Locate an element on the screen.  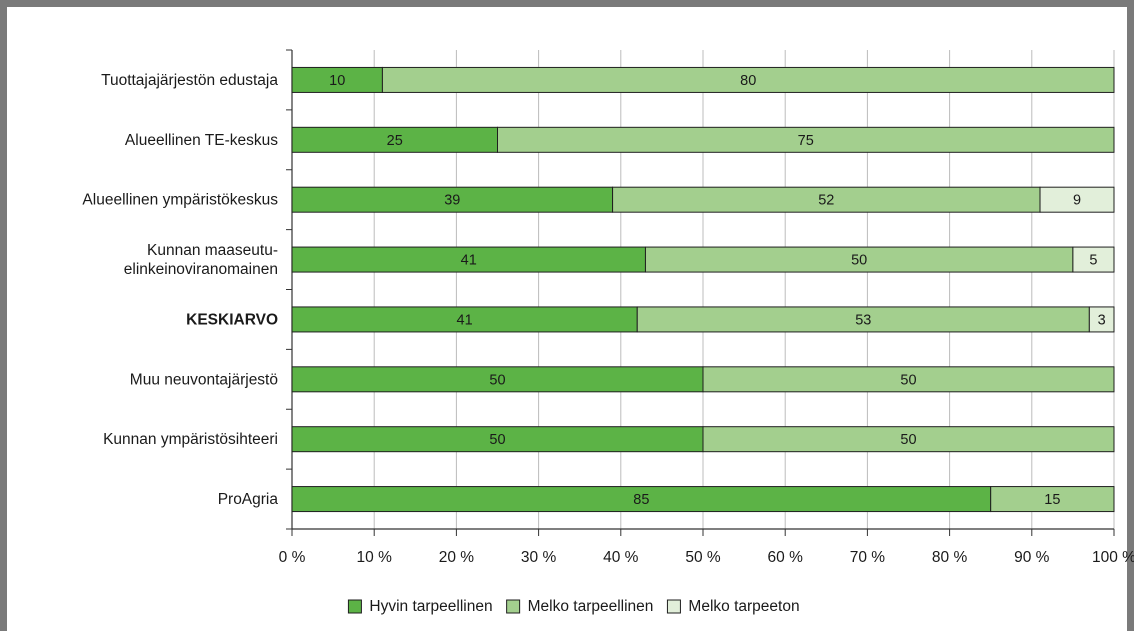
category-label-line: Tuottajajärjestön edustaja is located at coordinates (189, 80).